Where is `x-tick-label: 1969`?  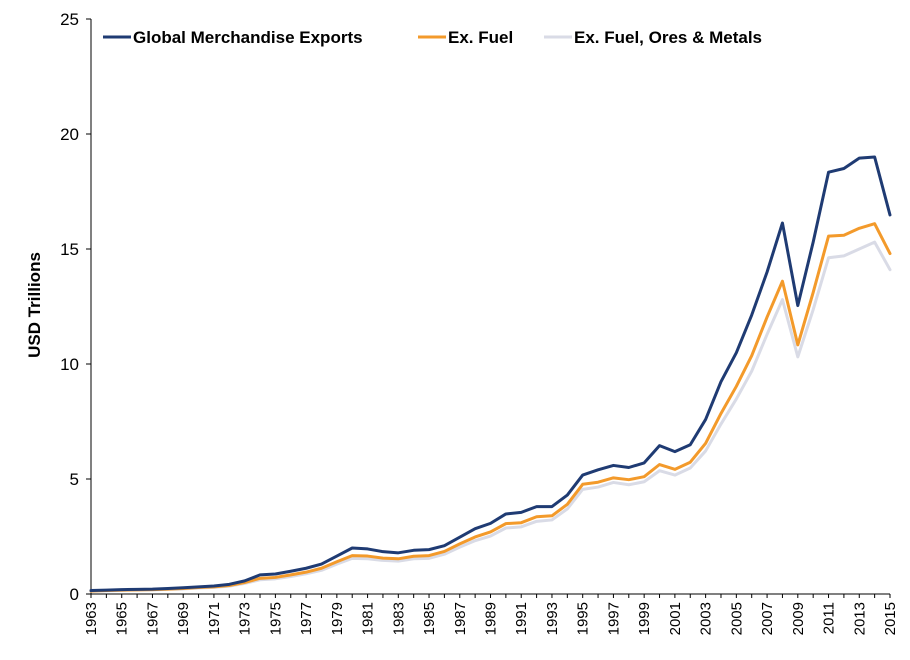
x-tick-label: 1969 is located at coordinates (183, 618).